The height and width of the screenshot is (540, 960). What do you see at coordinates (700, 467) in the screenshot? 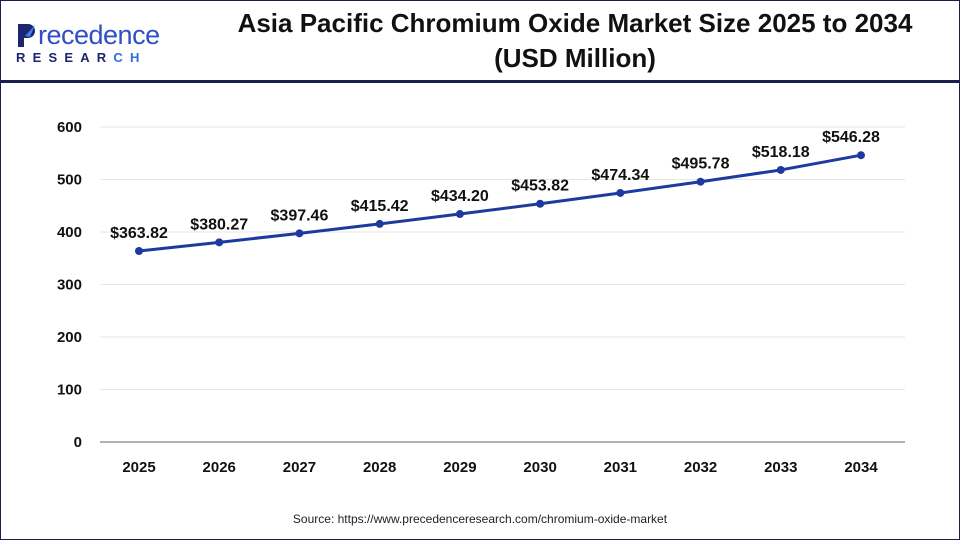
I see `x-tick-label: 2032` at bounding box center [700, 467].